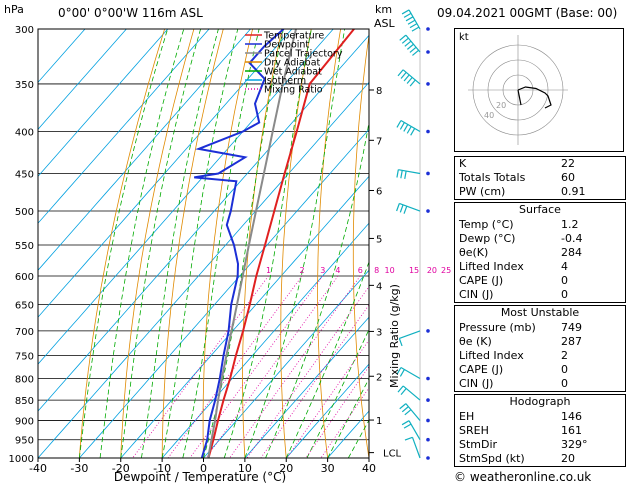  Describe the element at coordinates (379, 377) in the screenshot. I see `km-tick-label: 2` at that location.